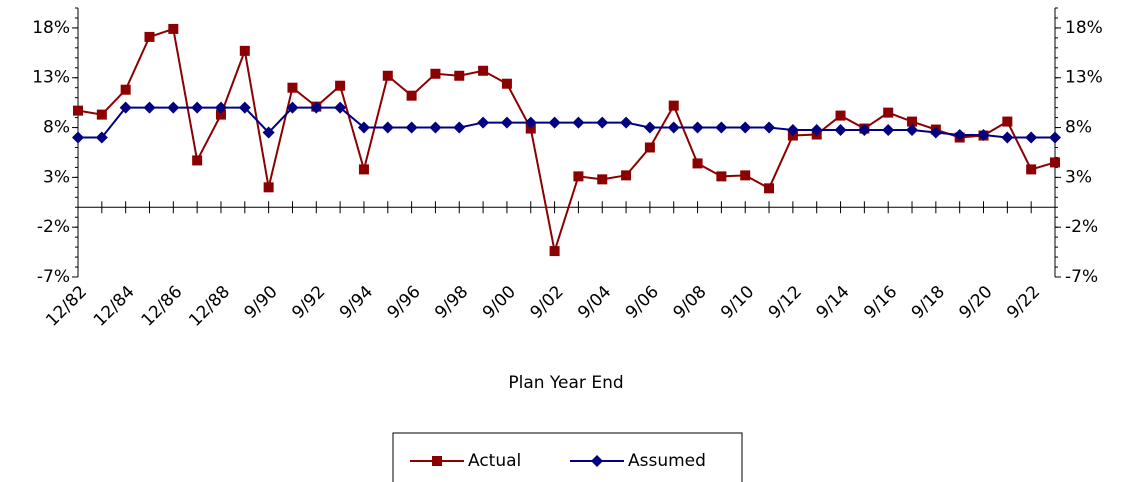 The image size is (1135, 482). What do you see at coordinates (451, 302) in the screenshot?
I see `x-tick-label: 9/98` at bounding box center [451, 302].